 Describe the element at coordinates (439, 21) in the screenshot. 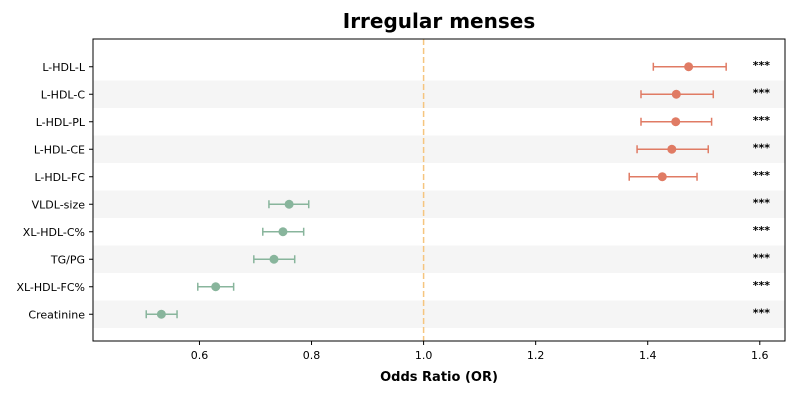

I see `chart-title: Irregular menses` at that location.